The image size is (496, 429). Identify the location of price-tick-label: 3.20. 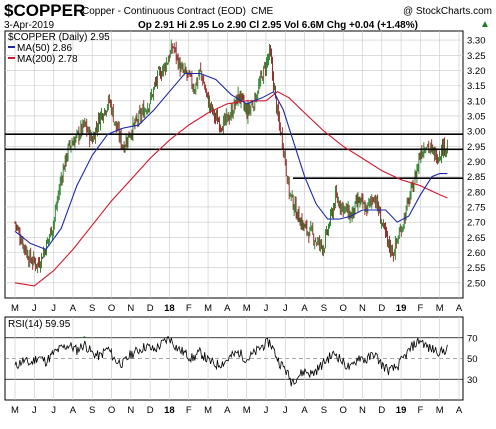
(476, 71).